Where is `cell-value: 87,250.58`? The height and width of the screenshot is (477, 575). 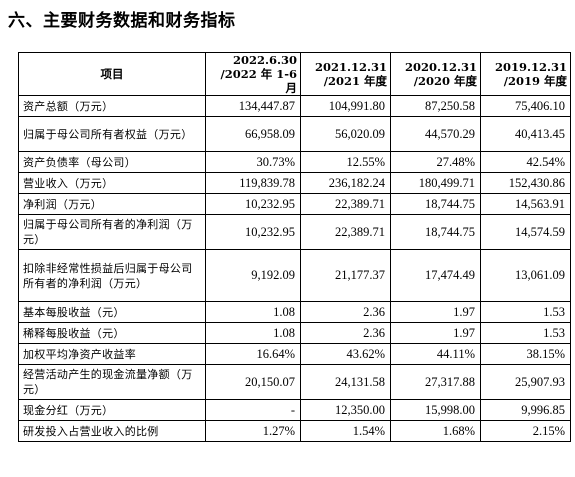
cell-value: 87,250.58 is located at coordinates (435, 106).